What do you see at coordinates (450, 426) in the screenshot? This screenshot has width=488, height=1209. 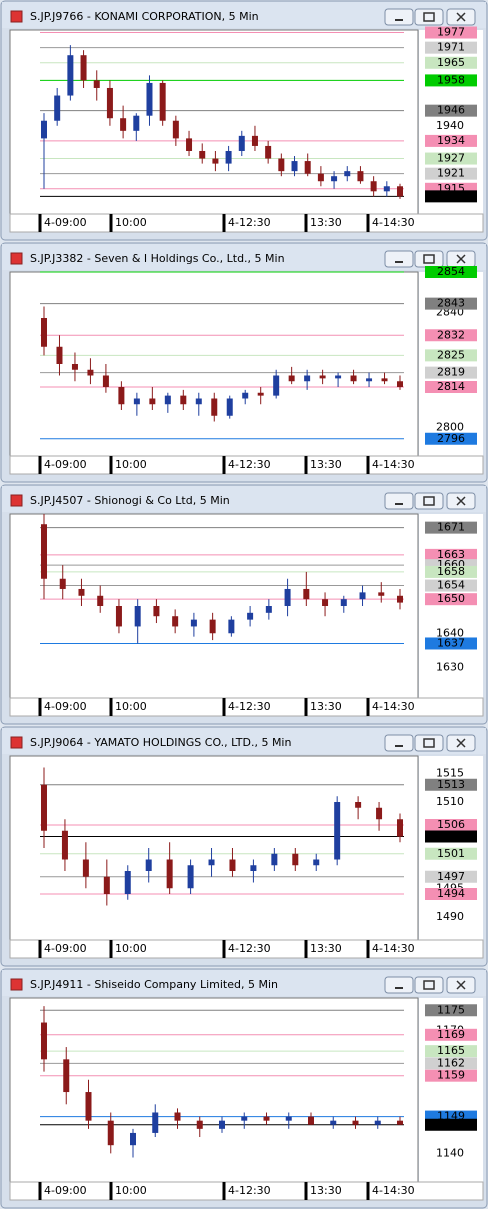 I see `price-tick-label: 2800` at bounding box center [450, 426].